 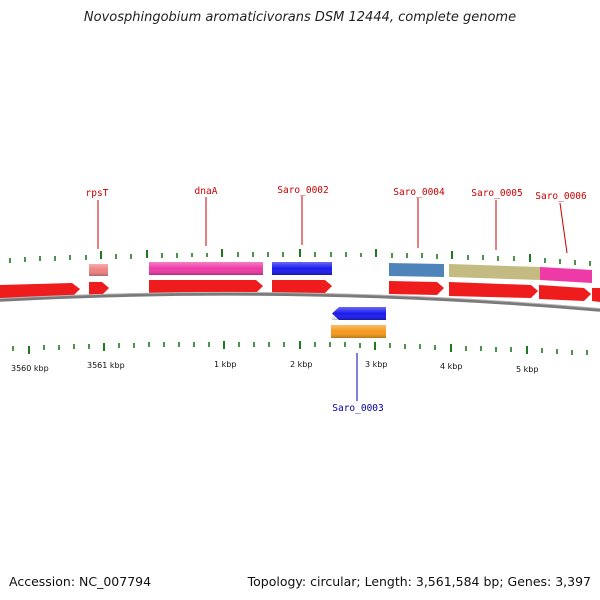 I want to click on cds-arrow-dnaA, so click(x=206, y=286).